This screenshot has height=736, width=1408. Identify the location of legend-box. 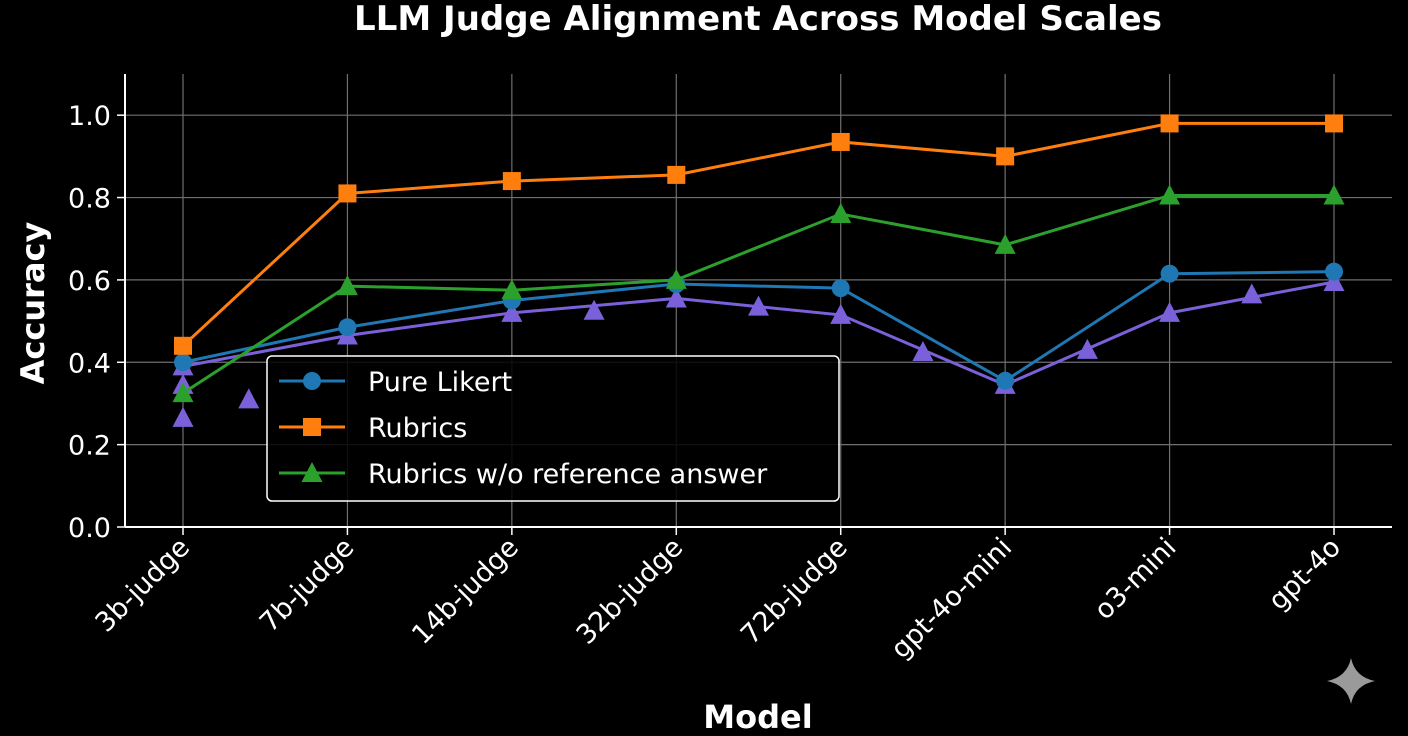
(553, 428).